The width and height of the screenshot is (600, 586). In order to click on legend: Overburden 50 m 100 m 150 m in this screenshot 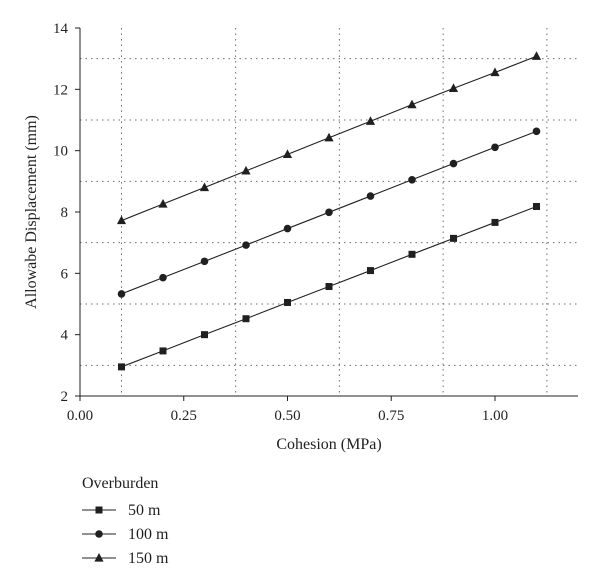, I will do `click(125, 521)`.